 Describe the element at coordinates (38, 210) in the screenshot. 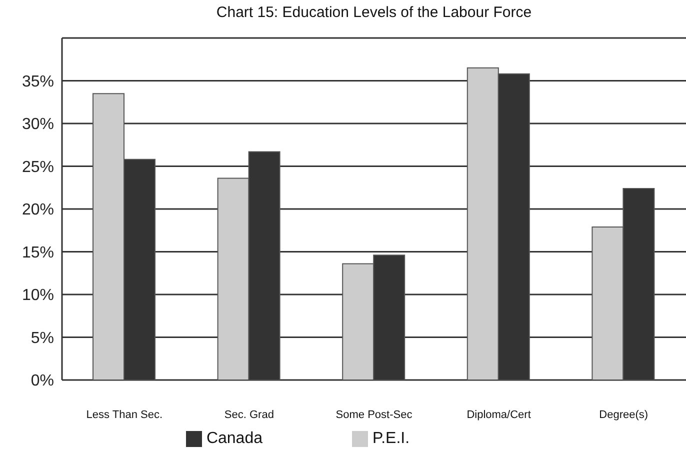

I see `y-tick-label: 20%` at that location.